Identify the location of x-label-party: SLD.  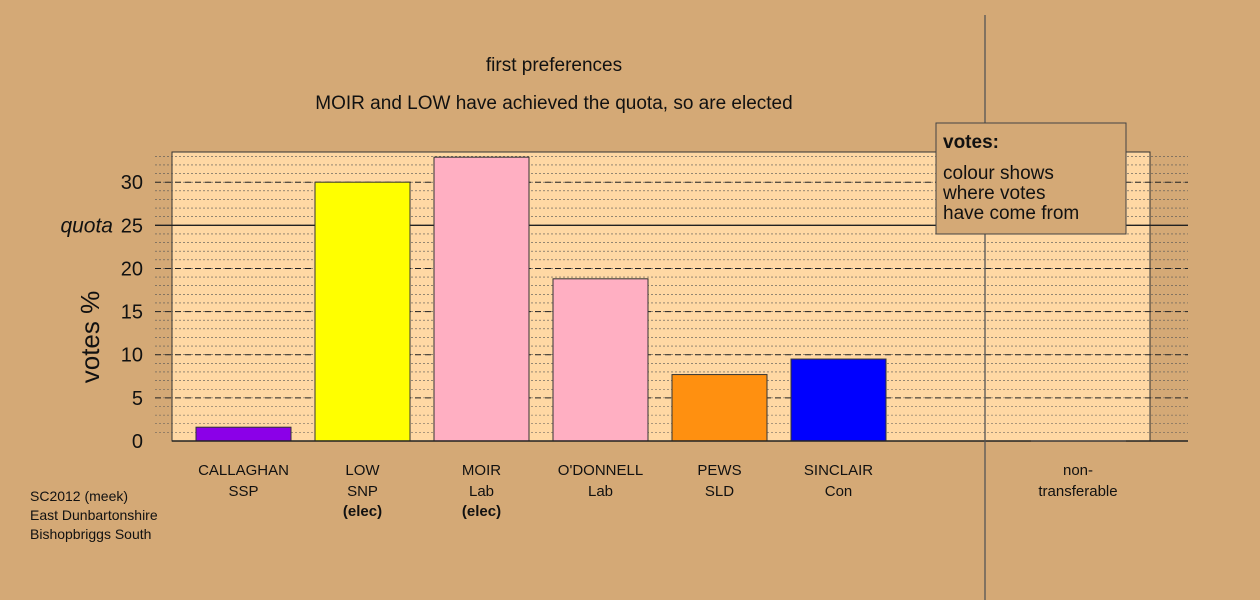
(719, 491).